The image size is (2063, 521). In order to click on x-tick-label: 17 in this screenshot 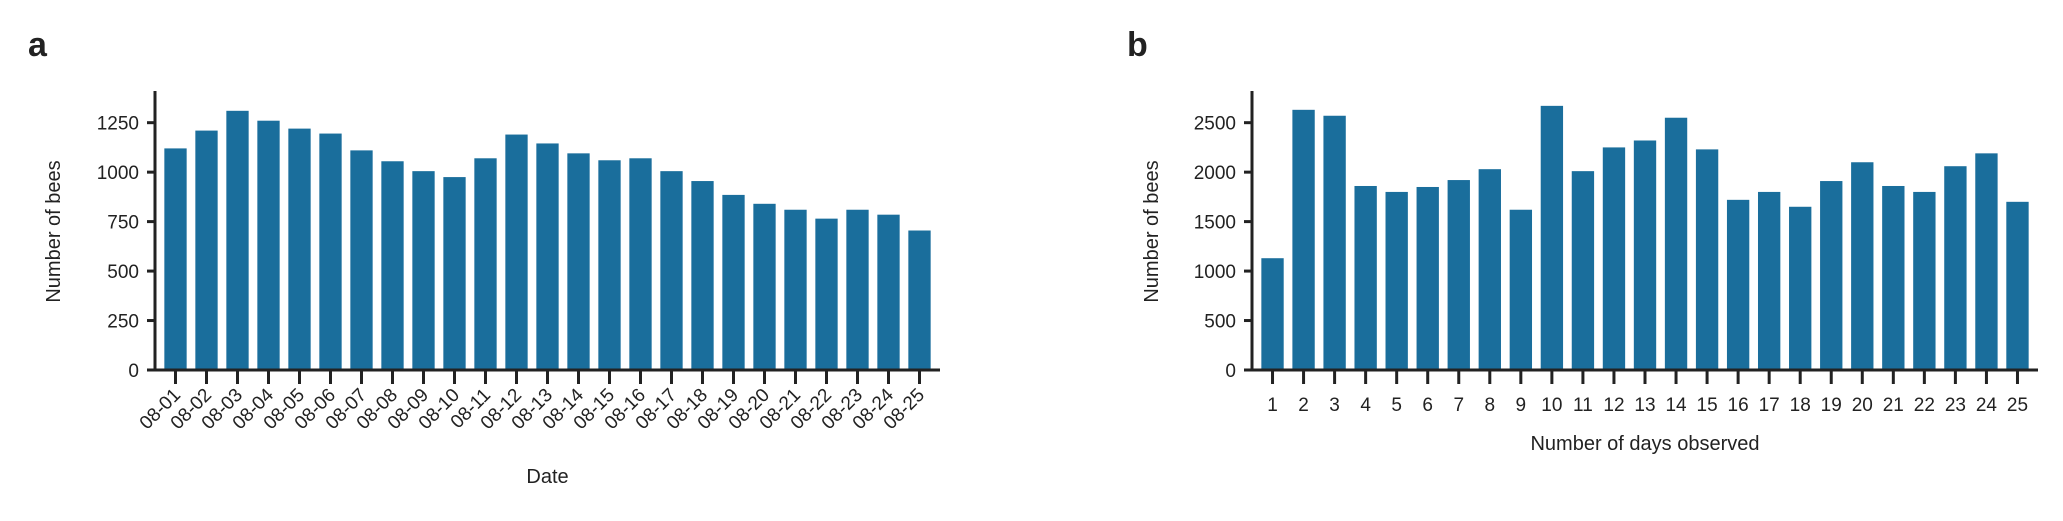, I will do `click(1769, 405)`.